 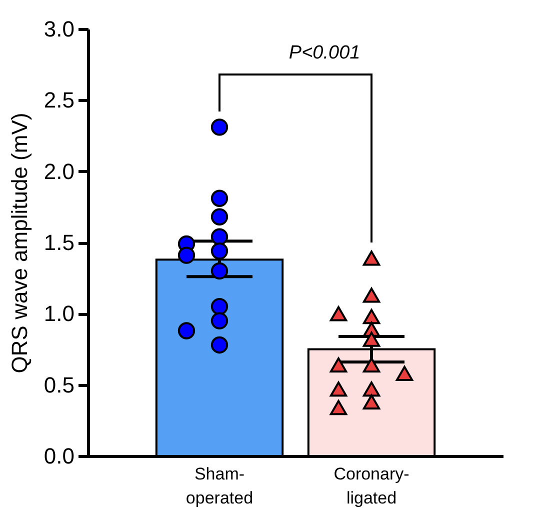 I want to click on y-axis-title: QRS wave amplitude (mV), so click(x=19, y=243).